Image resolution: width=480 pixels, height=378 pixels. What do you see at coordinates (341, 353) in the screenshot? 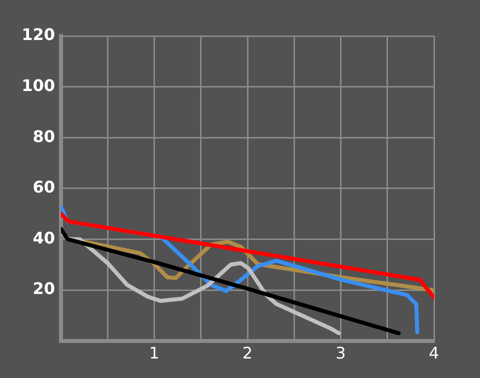
I see `x-tick-label: 3` at bounding box center [341, 353].